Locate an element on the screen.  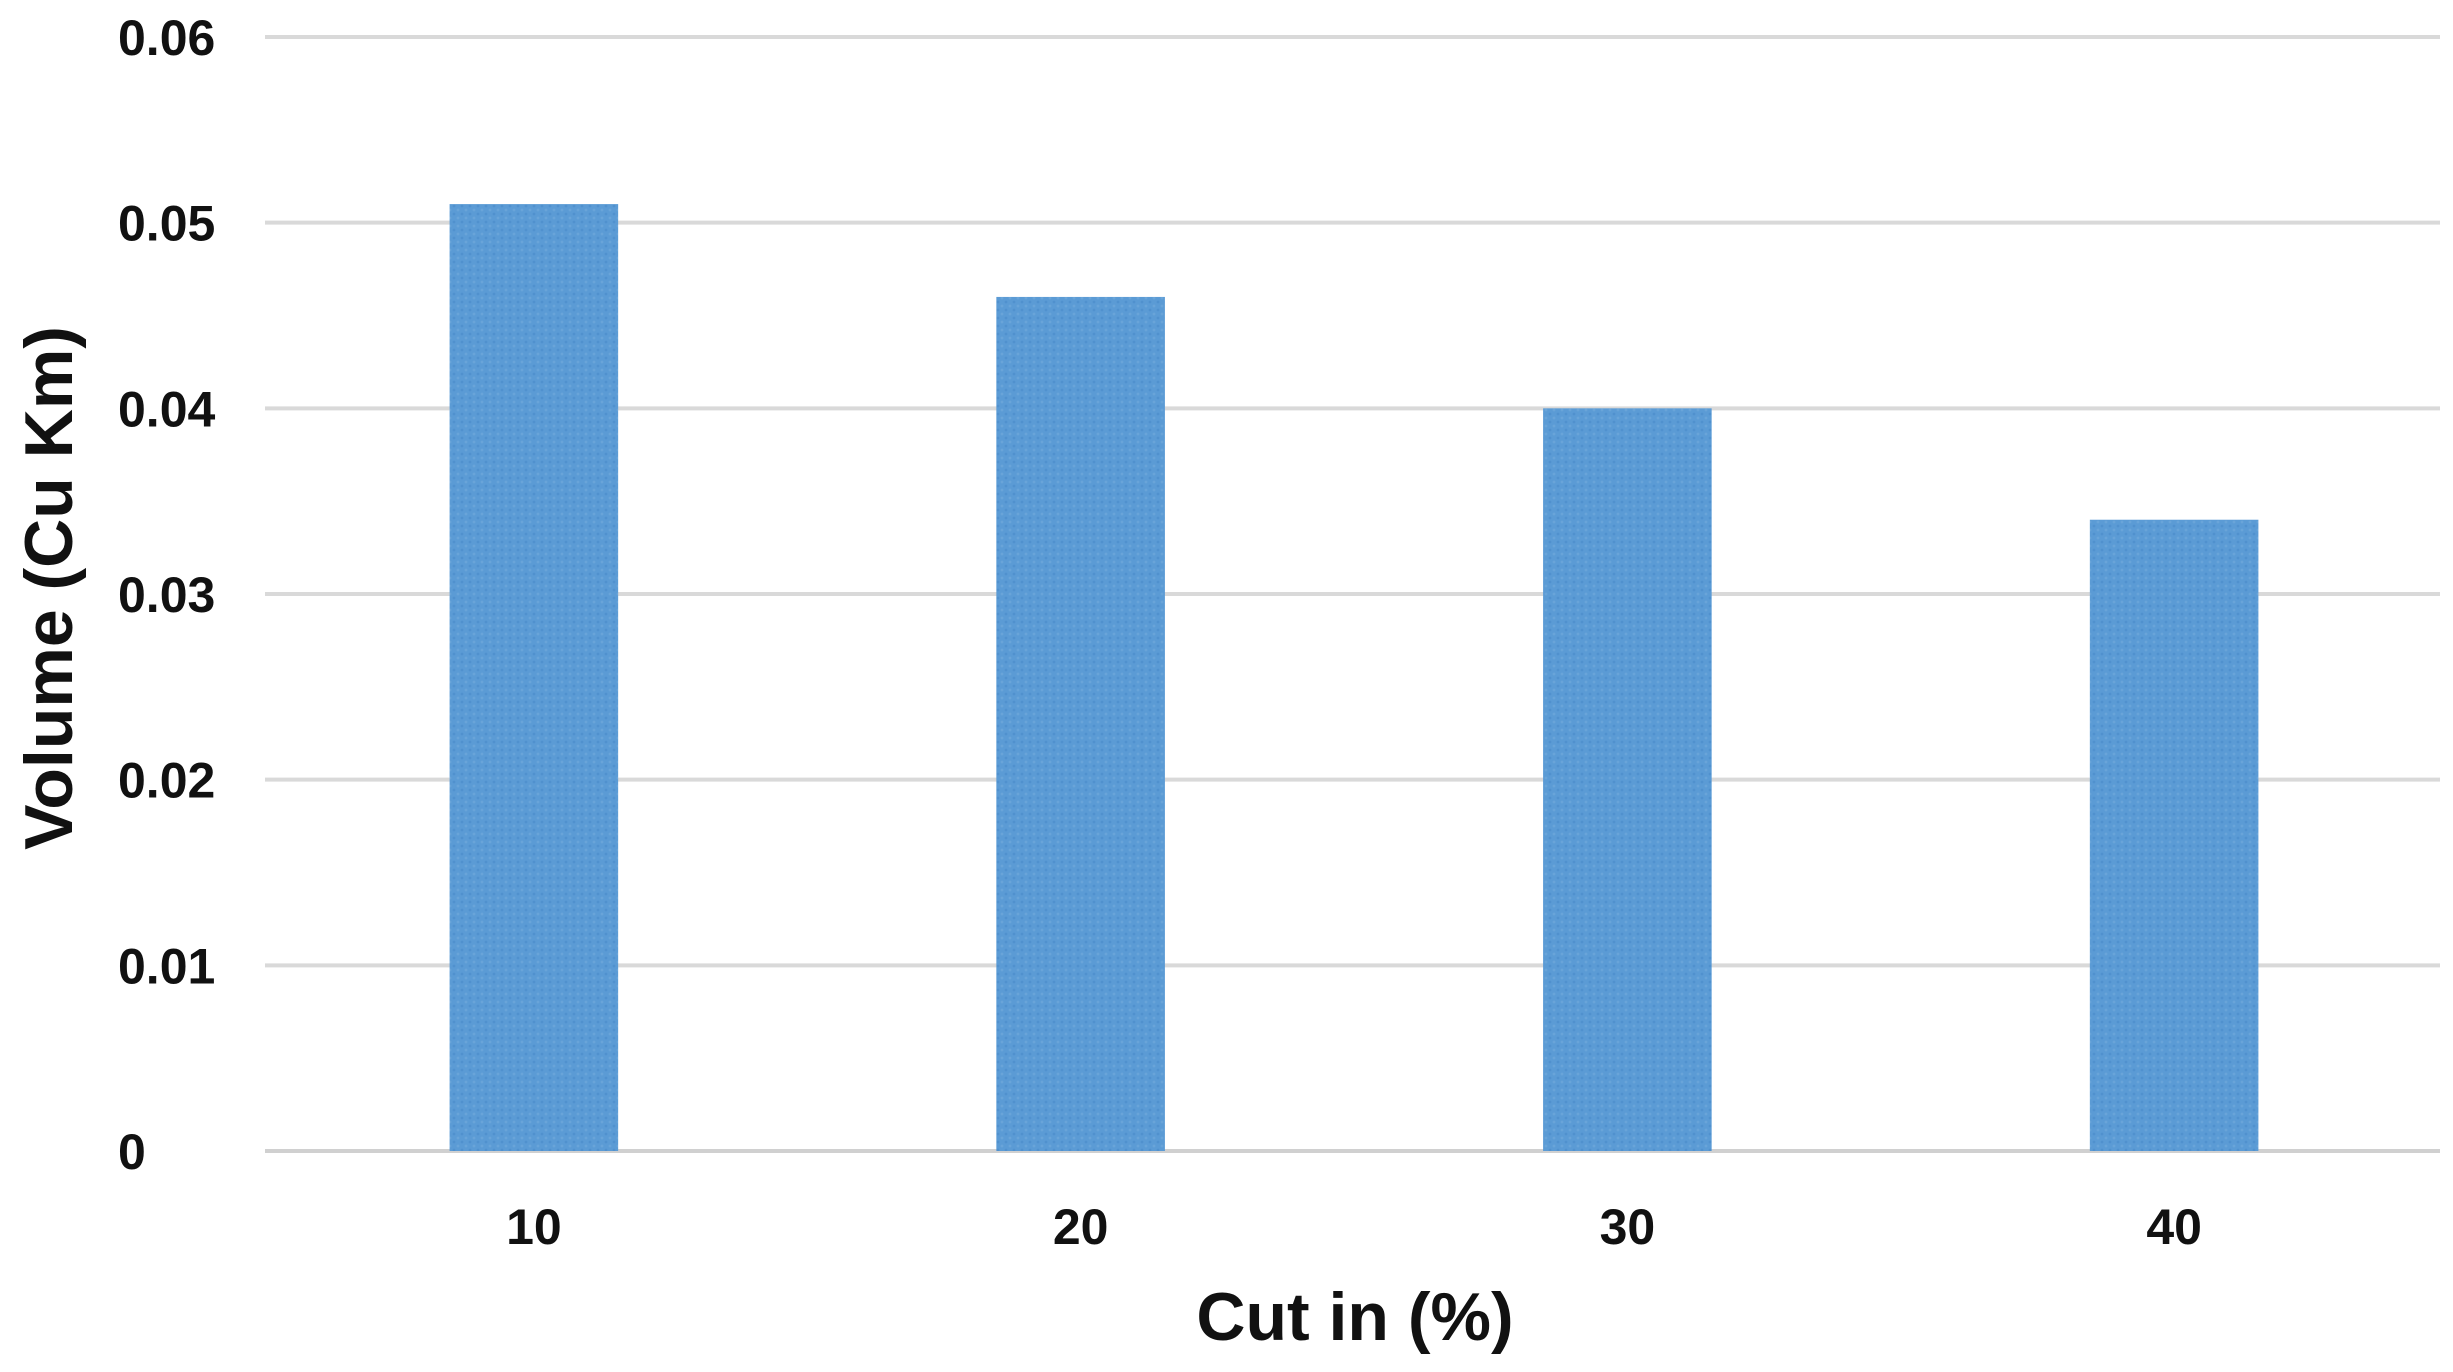
y-tick-label: 0 is located at coordinates (132, 1152).